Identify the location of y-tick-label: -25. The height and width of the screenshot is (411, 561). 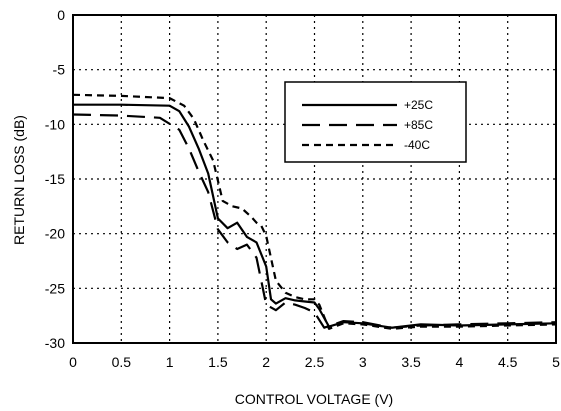
(55, 288).